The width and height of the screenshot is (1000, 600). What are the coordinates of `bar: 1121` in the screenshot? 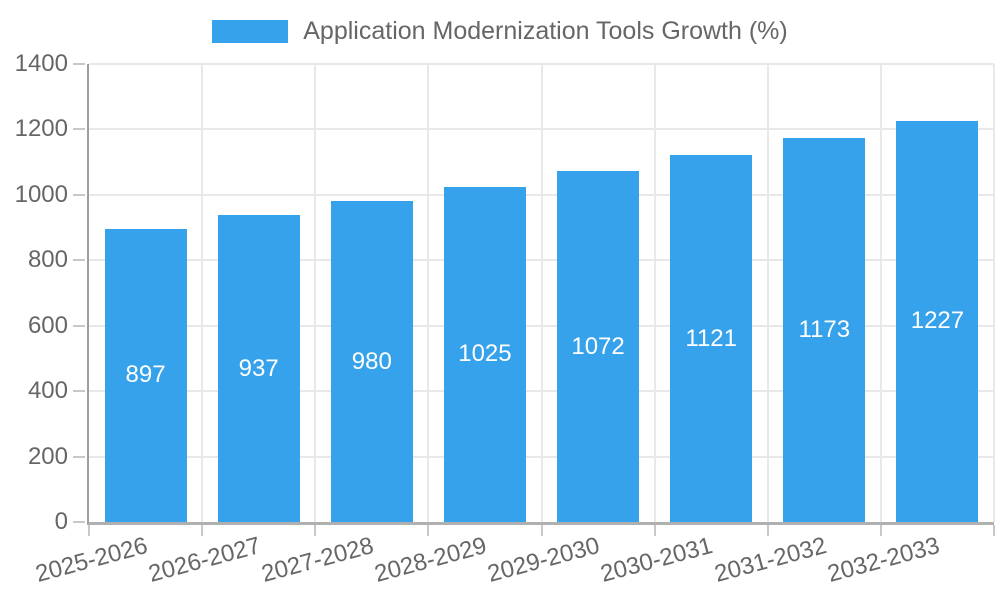 It's located at (711, 338).